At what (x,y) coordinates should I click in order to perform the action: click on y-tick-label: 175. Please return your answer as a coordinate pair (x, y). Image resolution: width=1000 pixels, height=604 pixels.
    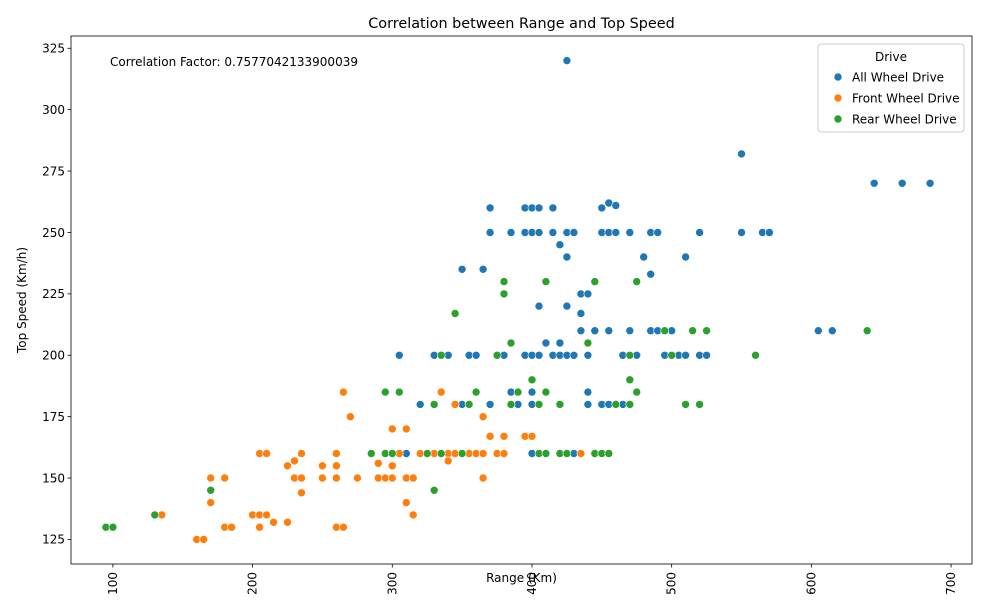
    Looking at the image, I should click on (53, 417).